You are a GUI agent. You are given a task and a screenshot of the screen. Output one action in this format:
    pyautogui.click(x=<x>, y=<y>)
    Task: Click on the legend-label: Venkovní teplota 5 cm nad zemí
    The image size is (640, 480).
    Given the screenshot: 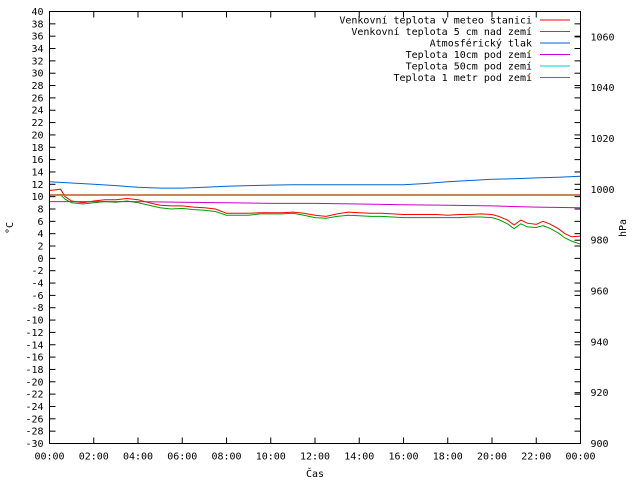 What is the action you would take?
    pyautogui.click(x=441, y=32)
    